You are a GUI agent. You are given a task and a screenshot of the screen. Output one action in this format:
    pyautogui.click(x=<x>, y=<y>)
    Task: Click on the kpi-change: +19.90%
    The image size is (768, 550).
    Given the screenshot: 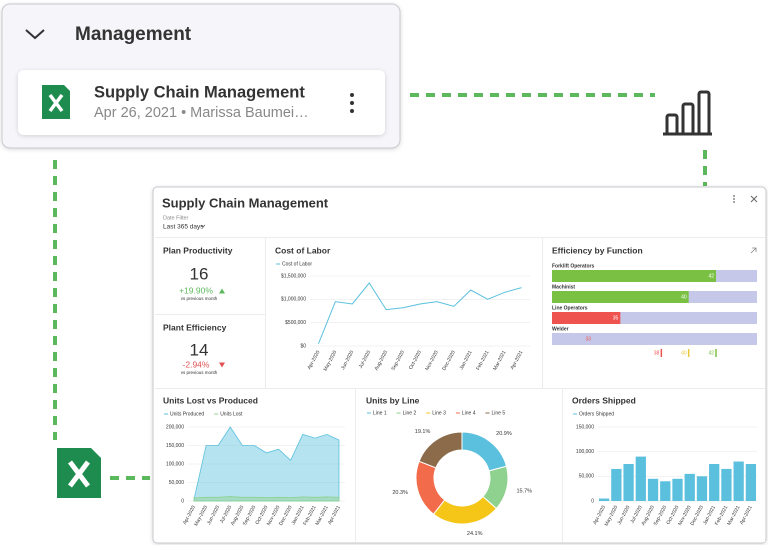 What is the action you would take?
    pyautogui.click(x=196, y=290)
    